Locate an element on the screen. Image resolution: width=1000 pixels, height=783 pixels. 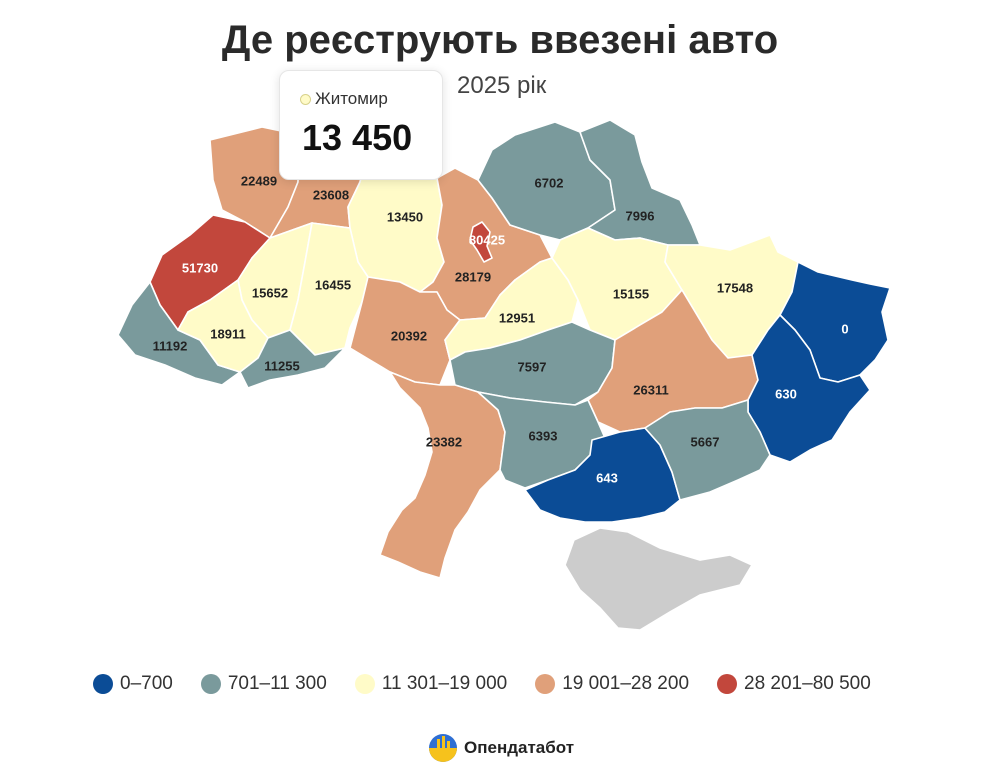
region-value-label: 26311 is located at coordinates (650, 389).